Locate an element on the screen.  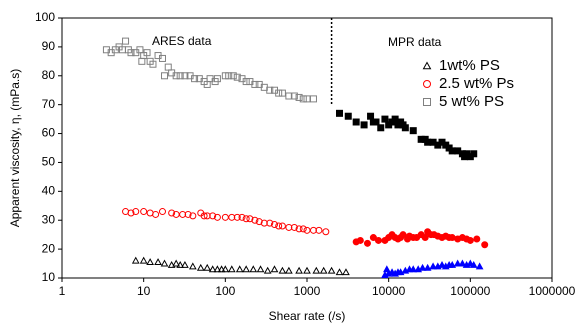
annotation: ARES data is located at coordinates (182, 41).